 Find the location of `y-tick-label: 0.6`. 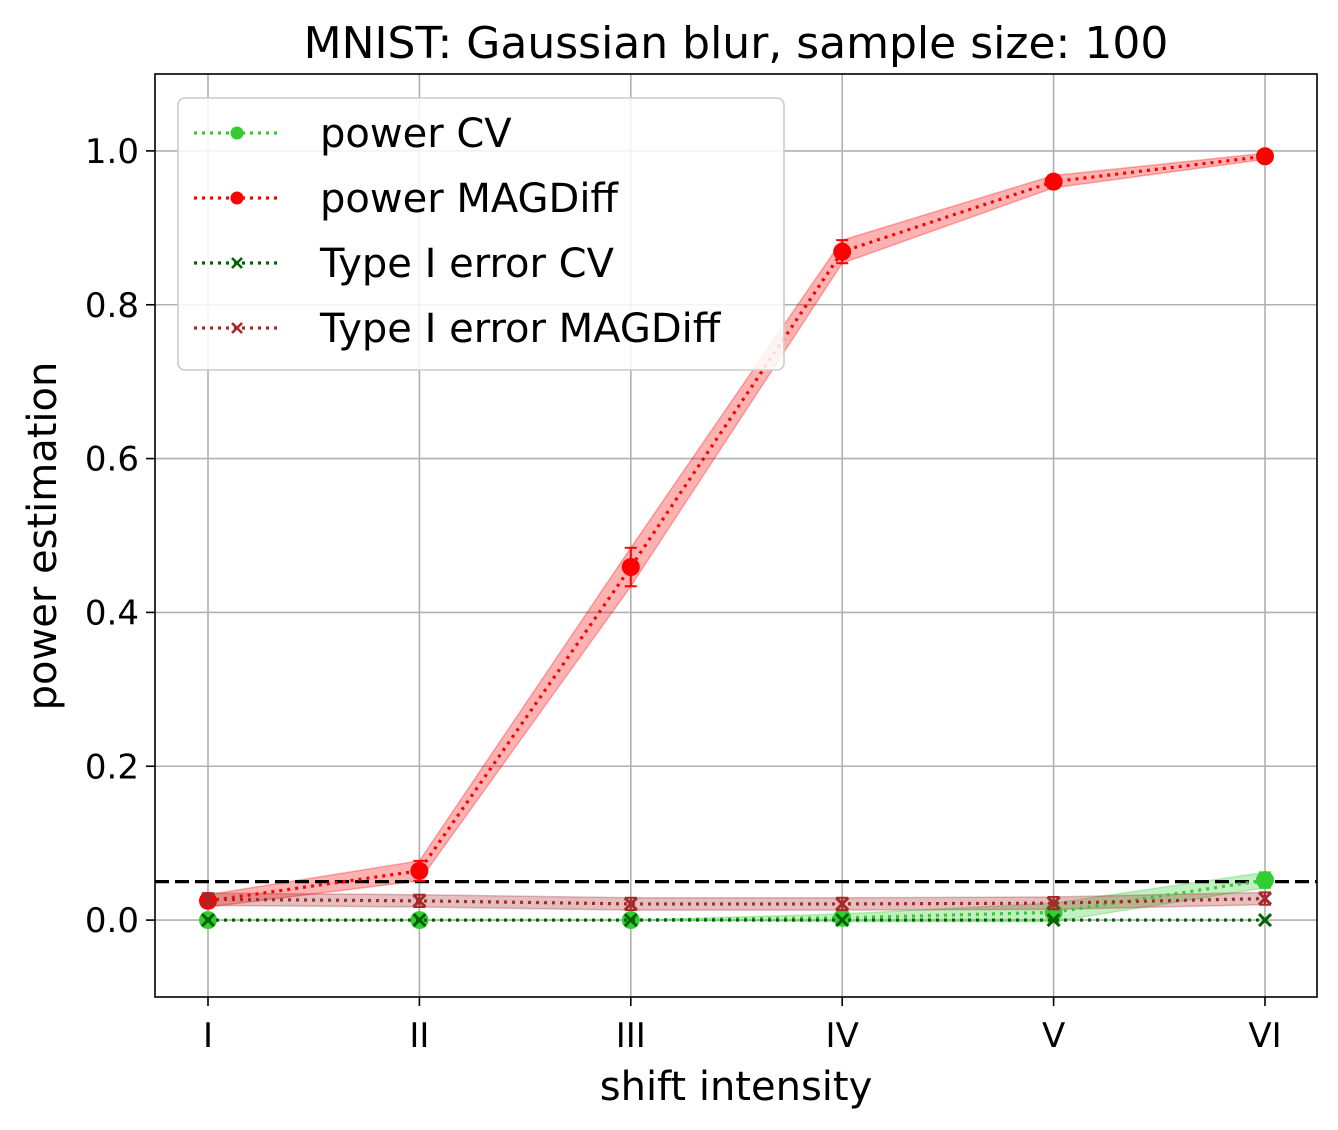

y-tick-label: 0.6 is located at coordinates (112, 460).